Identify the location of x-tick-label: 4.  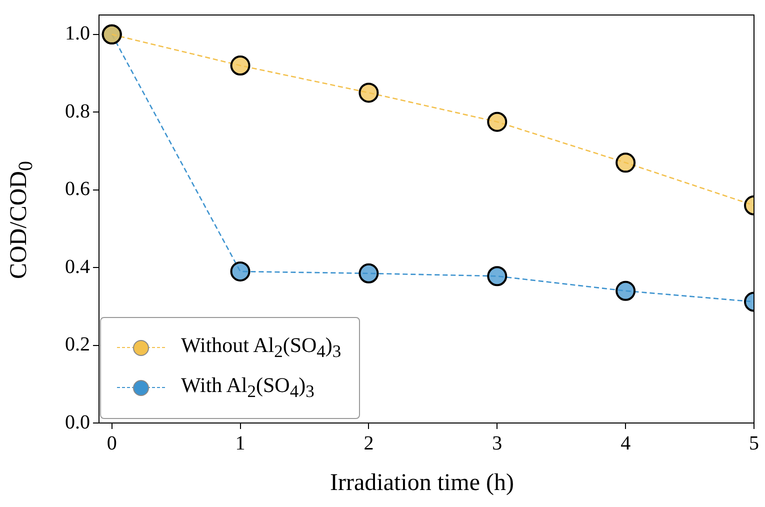
(625, 443).